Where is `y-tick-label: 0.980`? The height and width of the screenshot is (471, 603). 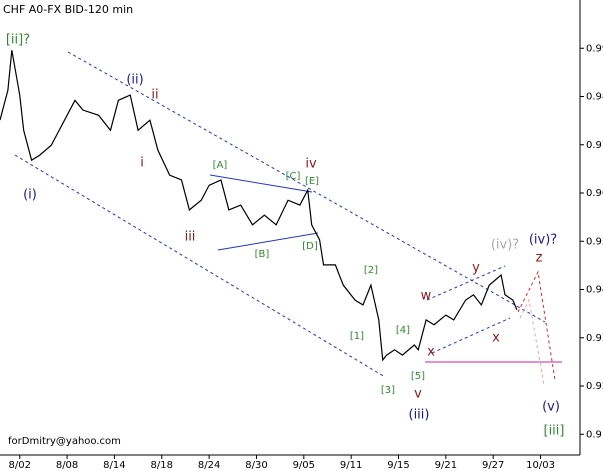
y-tick-label: 0.980 is located at coordinates (594, 97).